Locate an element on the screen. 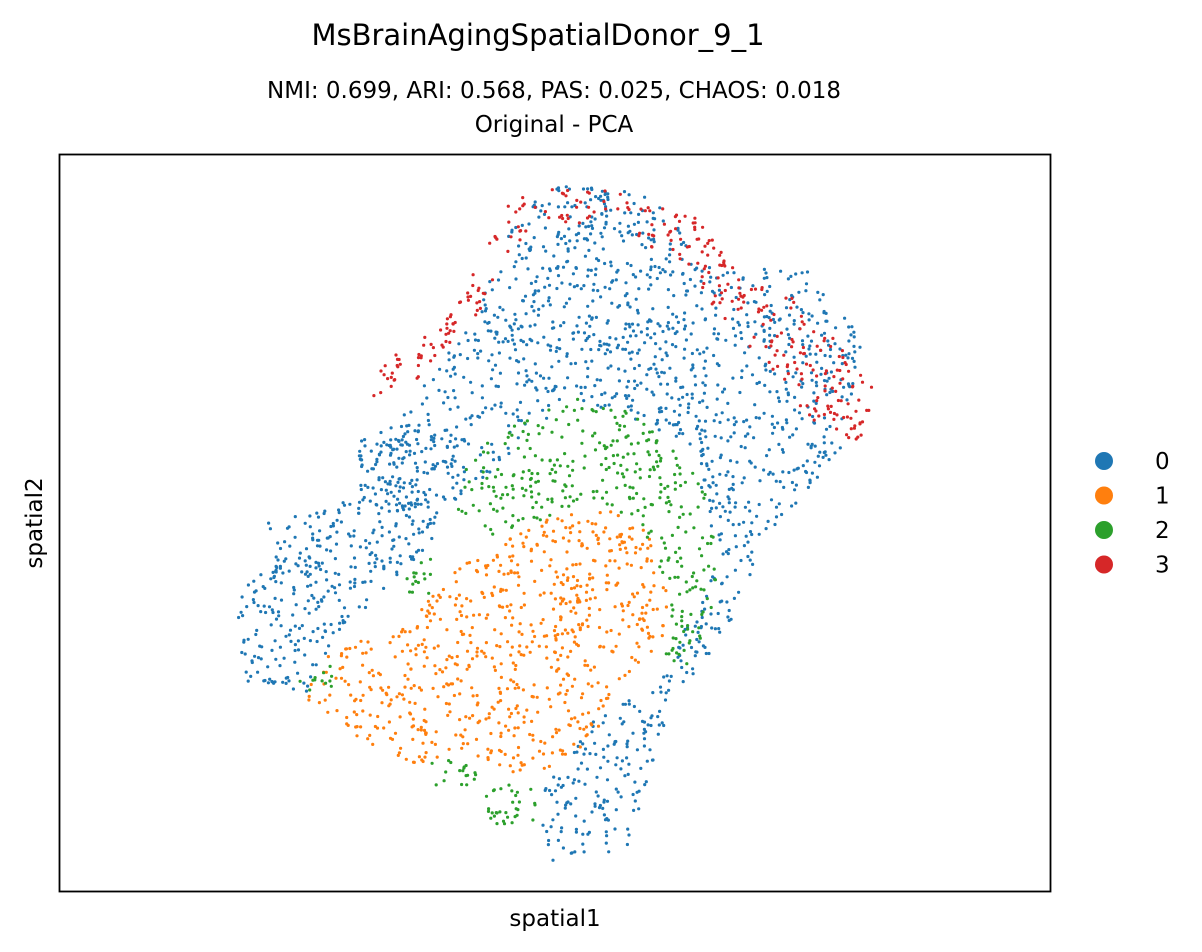  series-3-points is located at coordinates (623, 314).